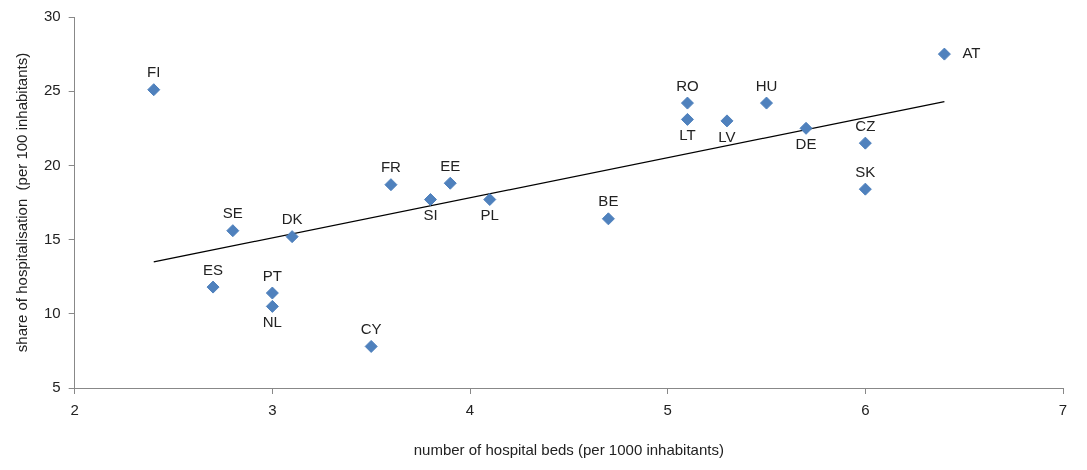 Image resolution: width=1087 pixels, height=470 pixels. What do you see at coordinates (865, 125) in the screenshot?
I see `annotation: CZ` at bounding box center [865, 125].